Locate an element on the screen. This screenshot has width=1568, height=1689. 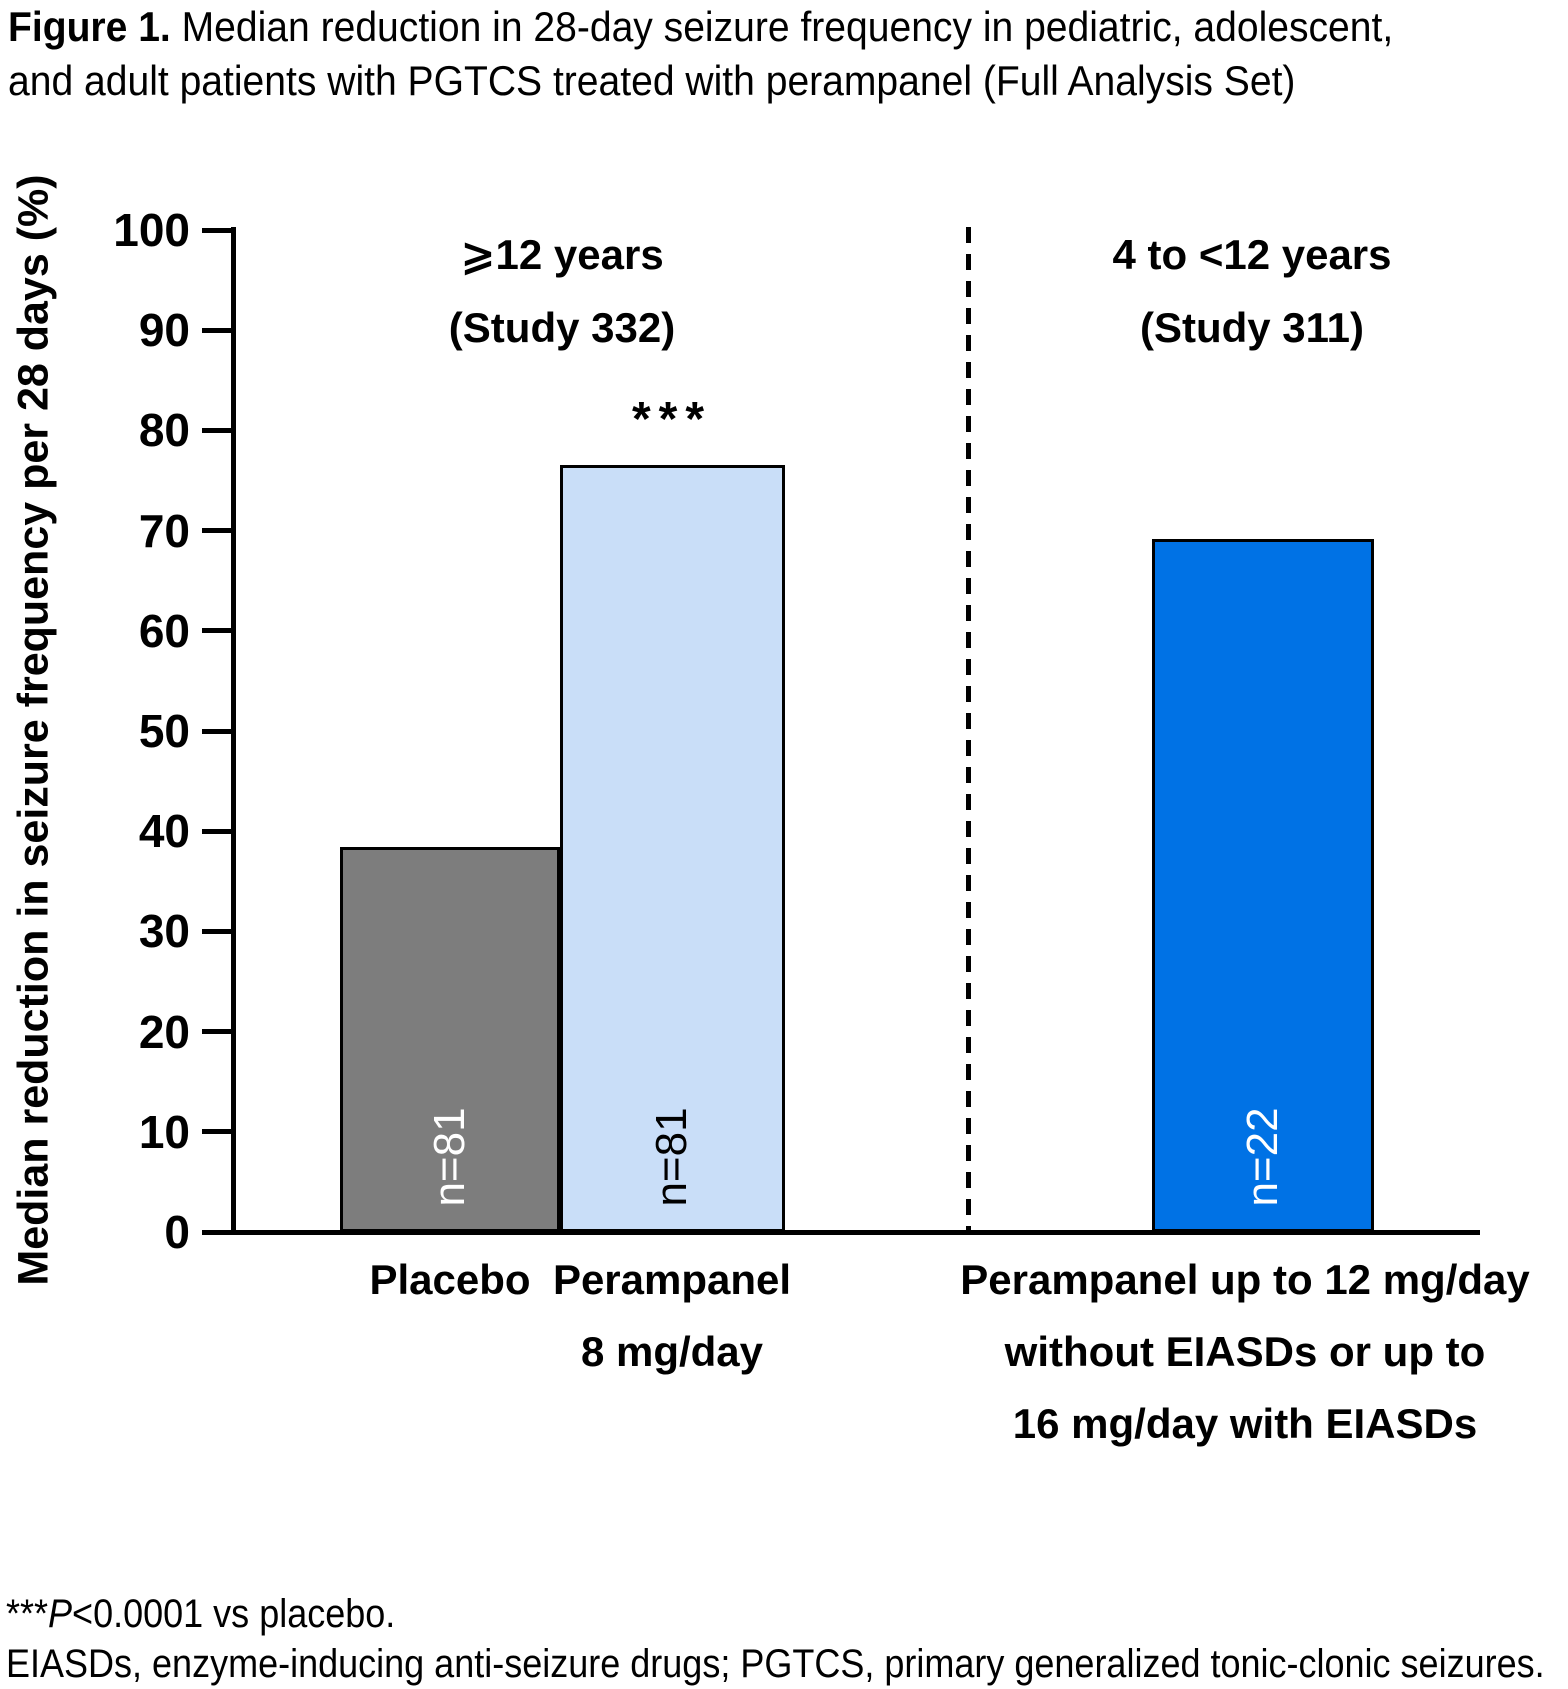
footnote-pvalue-text: <0.0001 vs placebo. is located at coordinates (234, 1614).